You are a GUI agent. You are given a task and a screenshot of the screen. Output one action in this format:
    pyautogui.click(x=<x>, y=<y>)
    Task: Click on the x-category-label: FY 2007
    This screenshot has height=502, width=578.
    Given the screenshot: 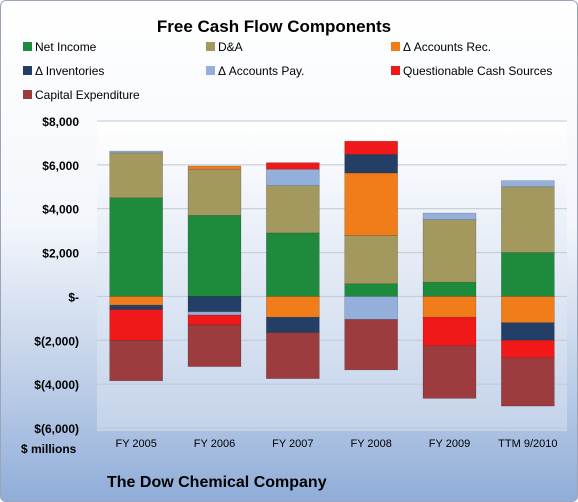 What is the action you would take?
    pyautogui.click(x=292, y=444)
    